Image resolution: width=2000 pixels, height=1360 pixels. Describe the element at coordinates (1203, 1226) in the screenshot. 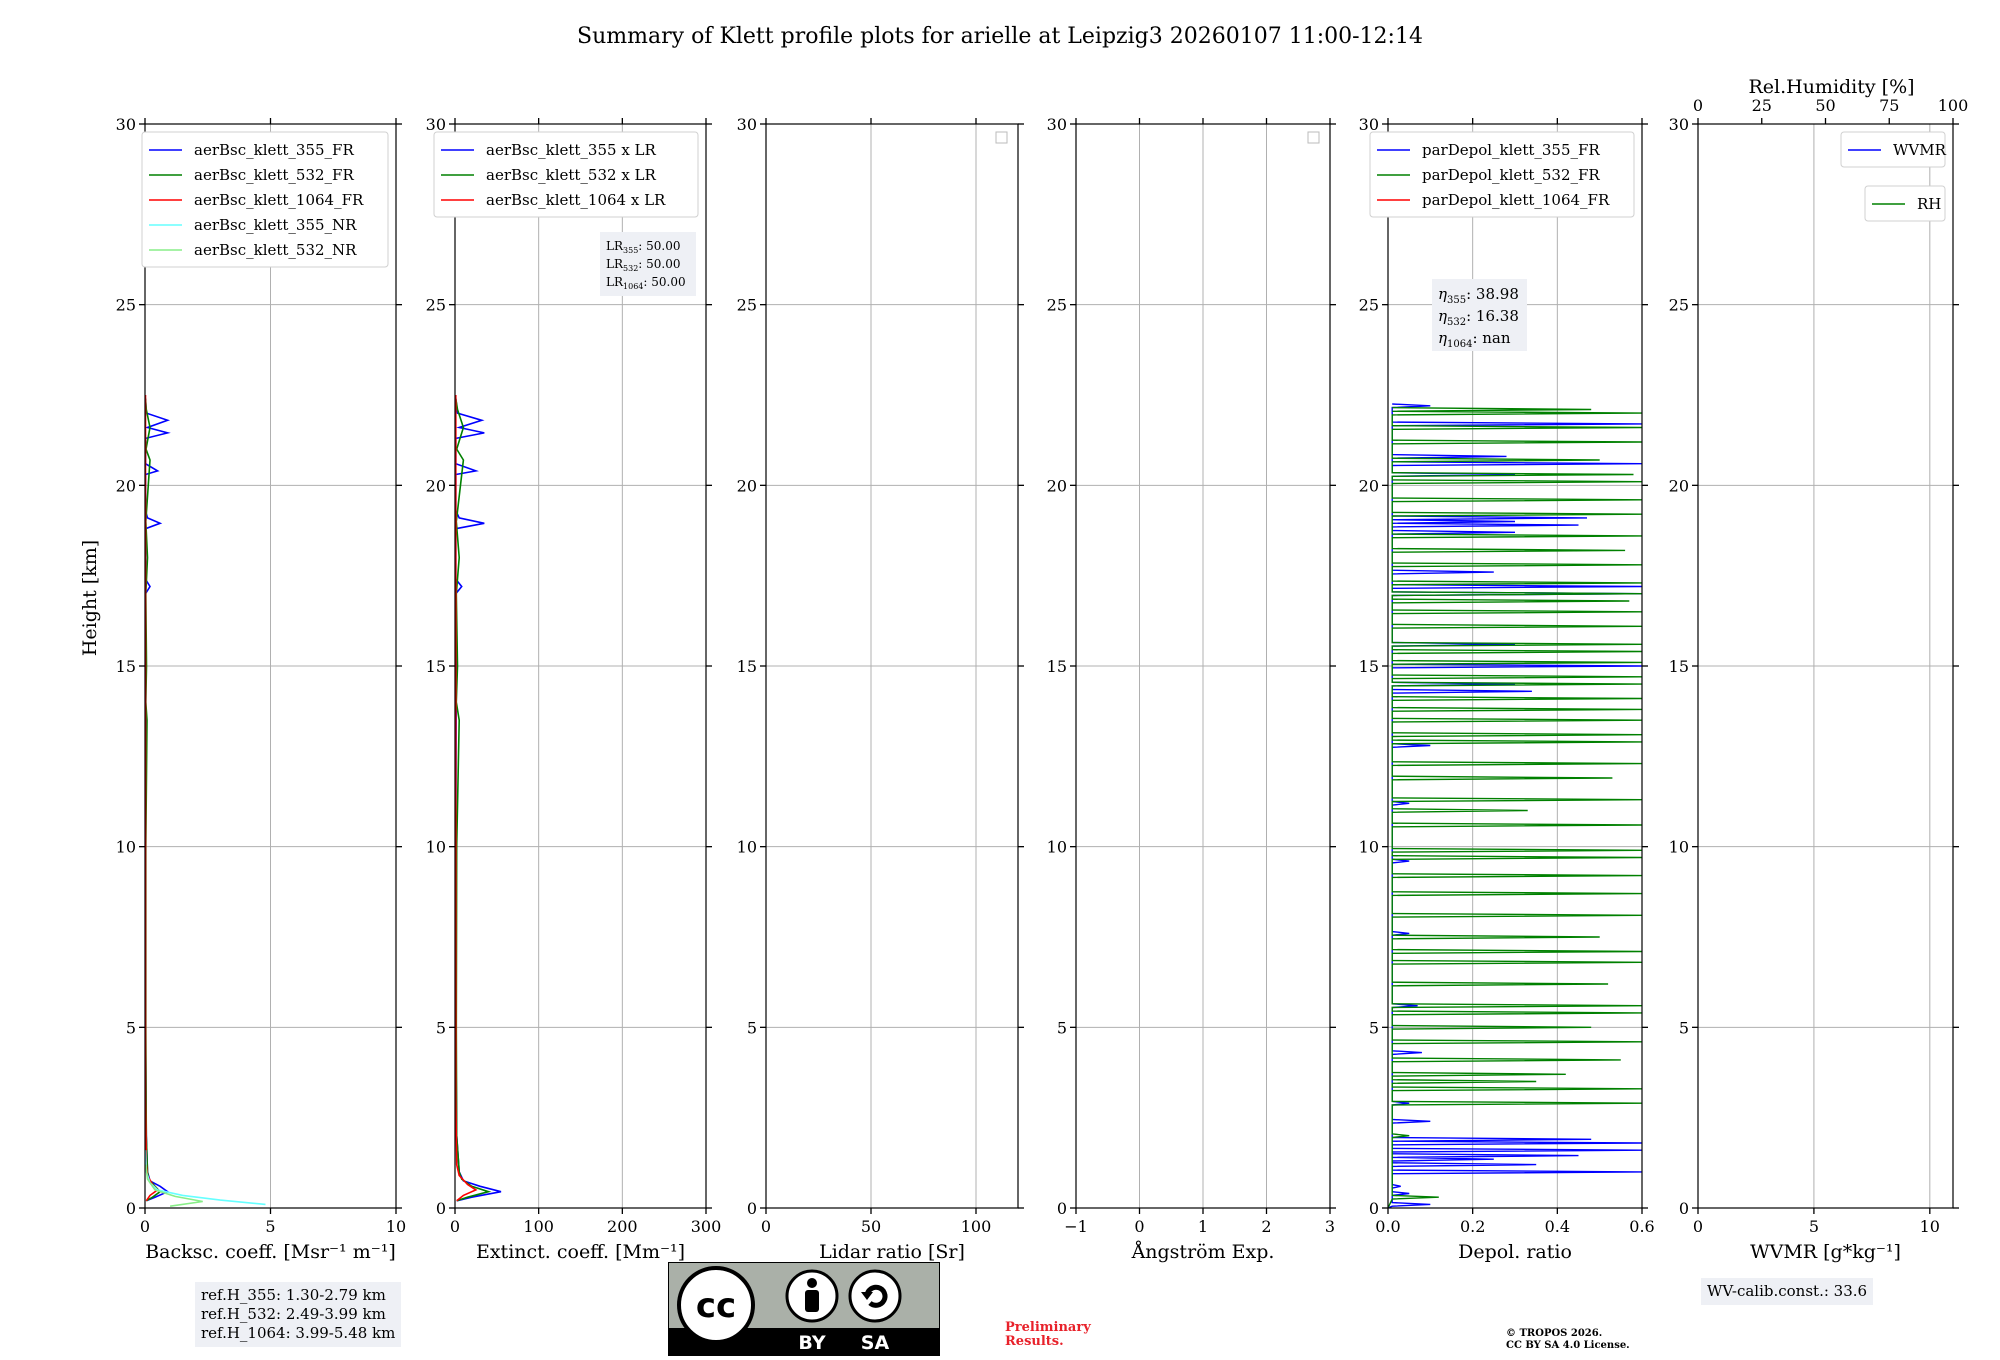

I see `x-tick-label: 1` at that location.